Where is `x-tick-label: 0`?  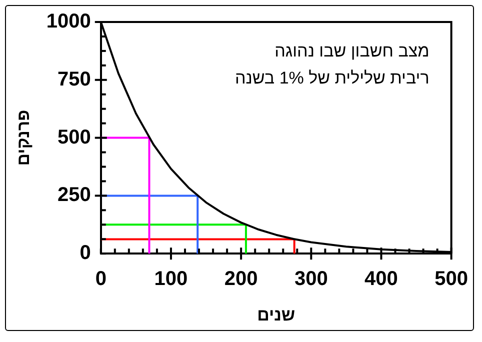 x-tick-label: 0 is located at coordinates (100, 279).